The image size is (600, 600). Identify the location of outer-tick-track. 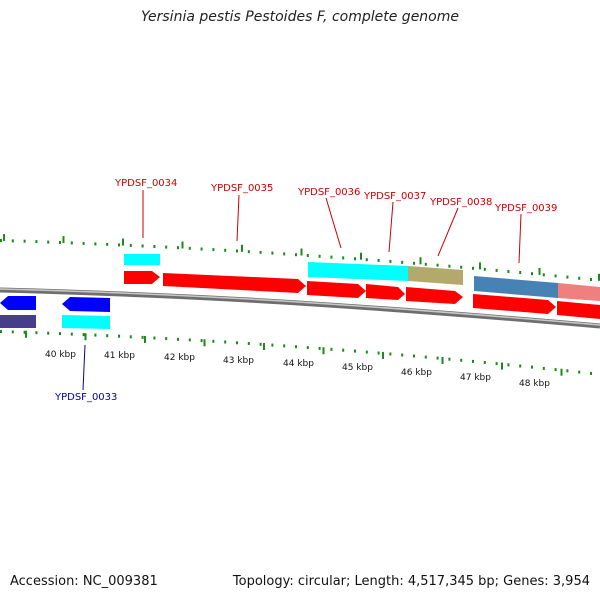
(300, 257).